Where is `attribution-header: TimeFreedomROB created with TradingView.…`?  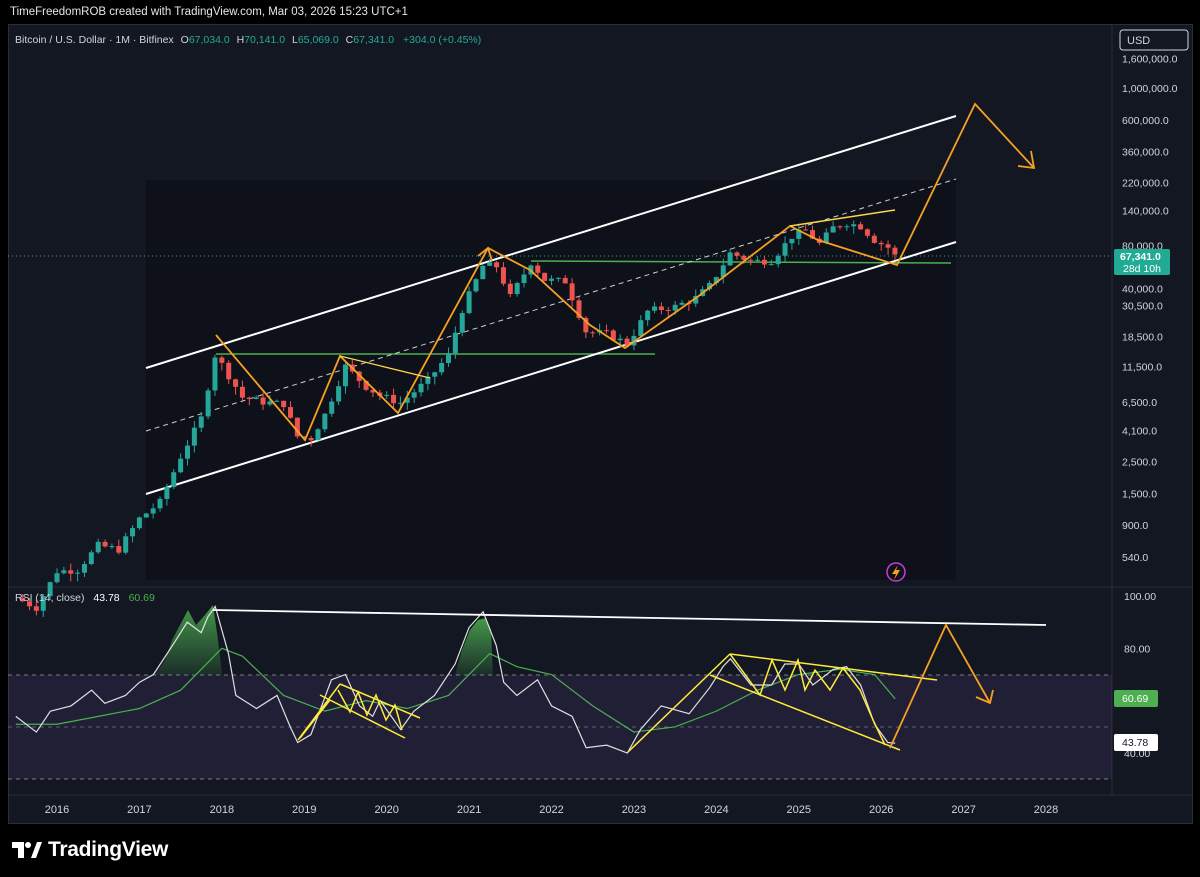 attribution-header: TimeFreedomROB created with TradingView.… is located at coordinates (600, 12).